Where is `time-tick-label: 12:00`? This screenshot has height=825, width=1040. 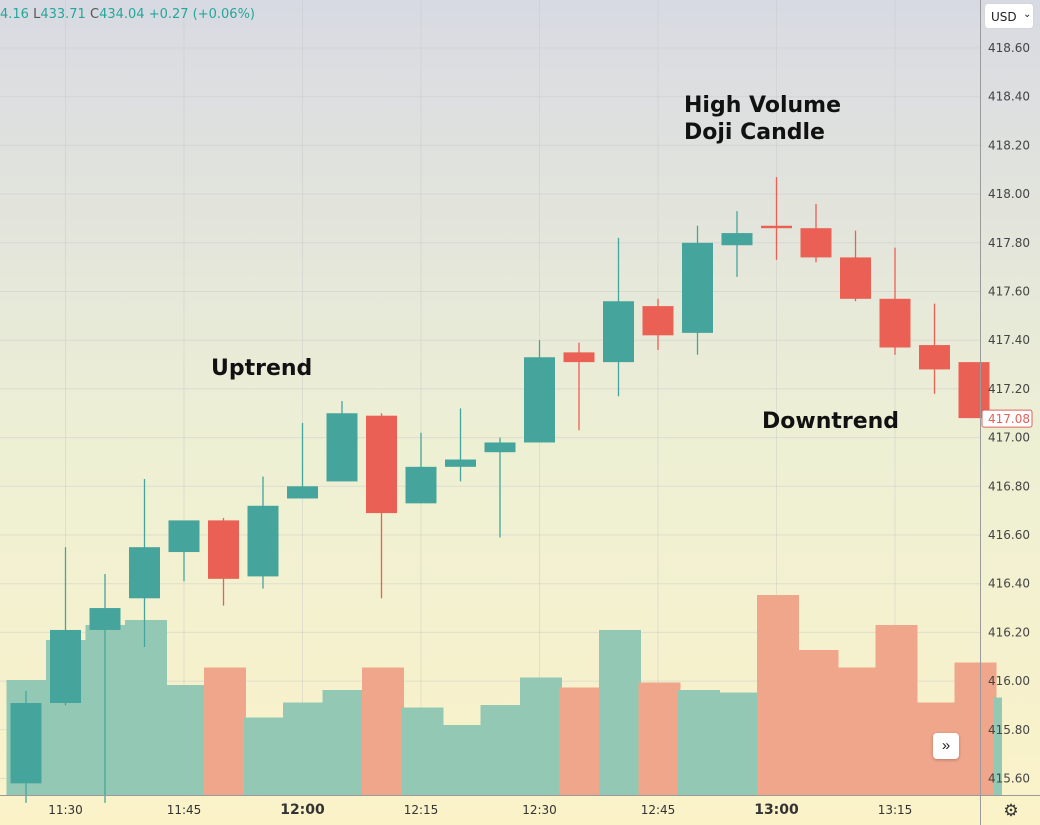 time-tick-label: 12:00 is located at coordinates (302, 810).